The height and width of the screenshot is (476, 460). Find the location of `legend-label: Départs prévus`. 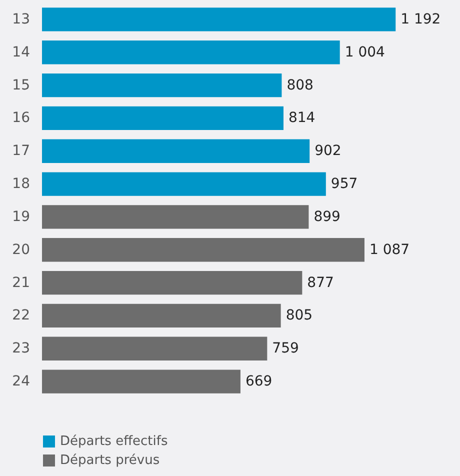

legend-label: Départs prévus is located at coordinates (110, 460).